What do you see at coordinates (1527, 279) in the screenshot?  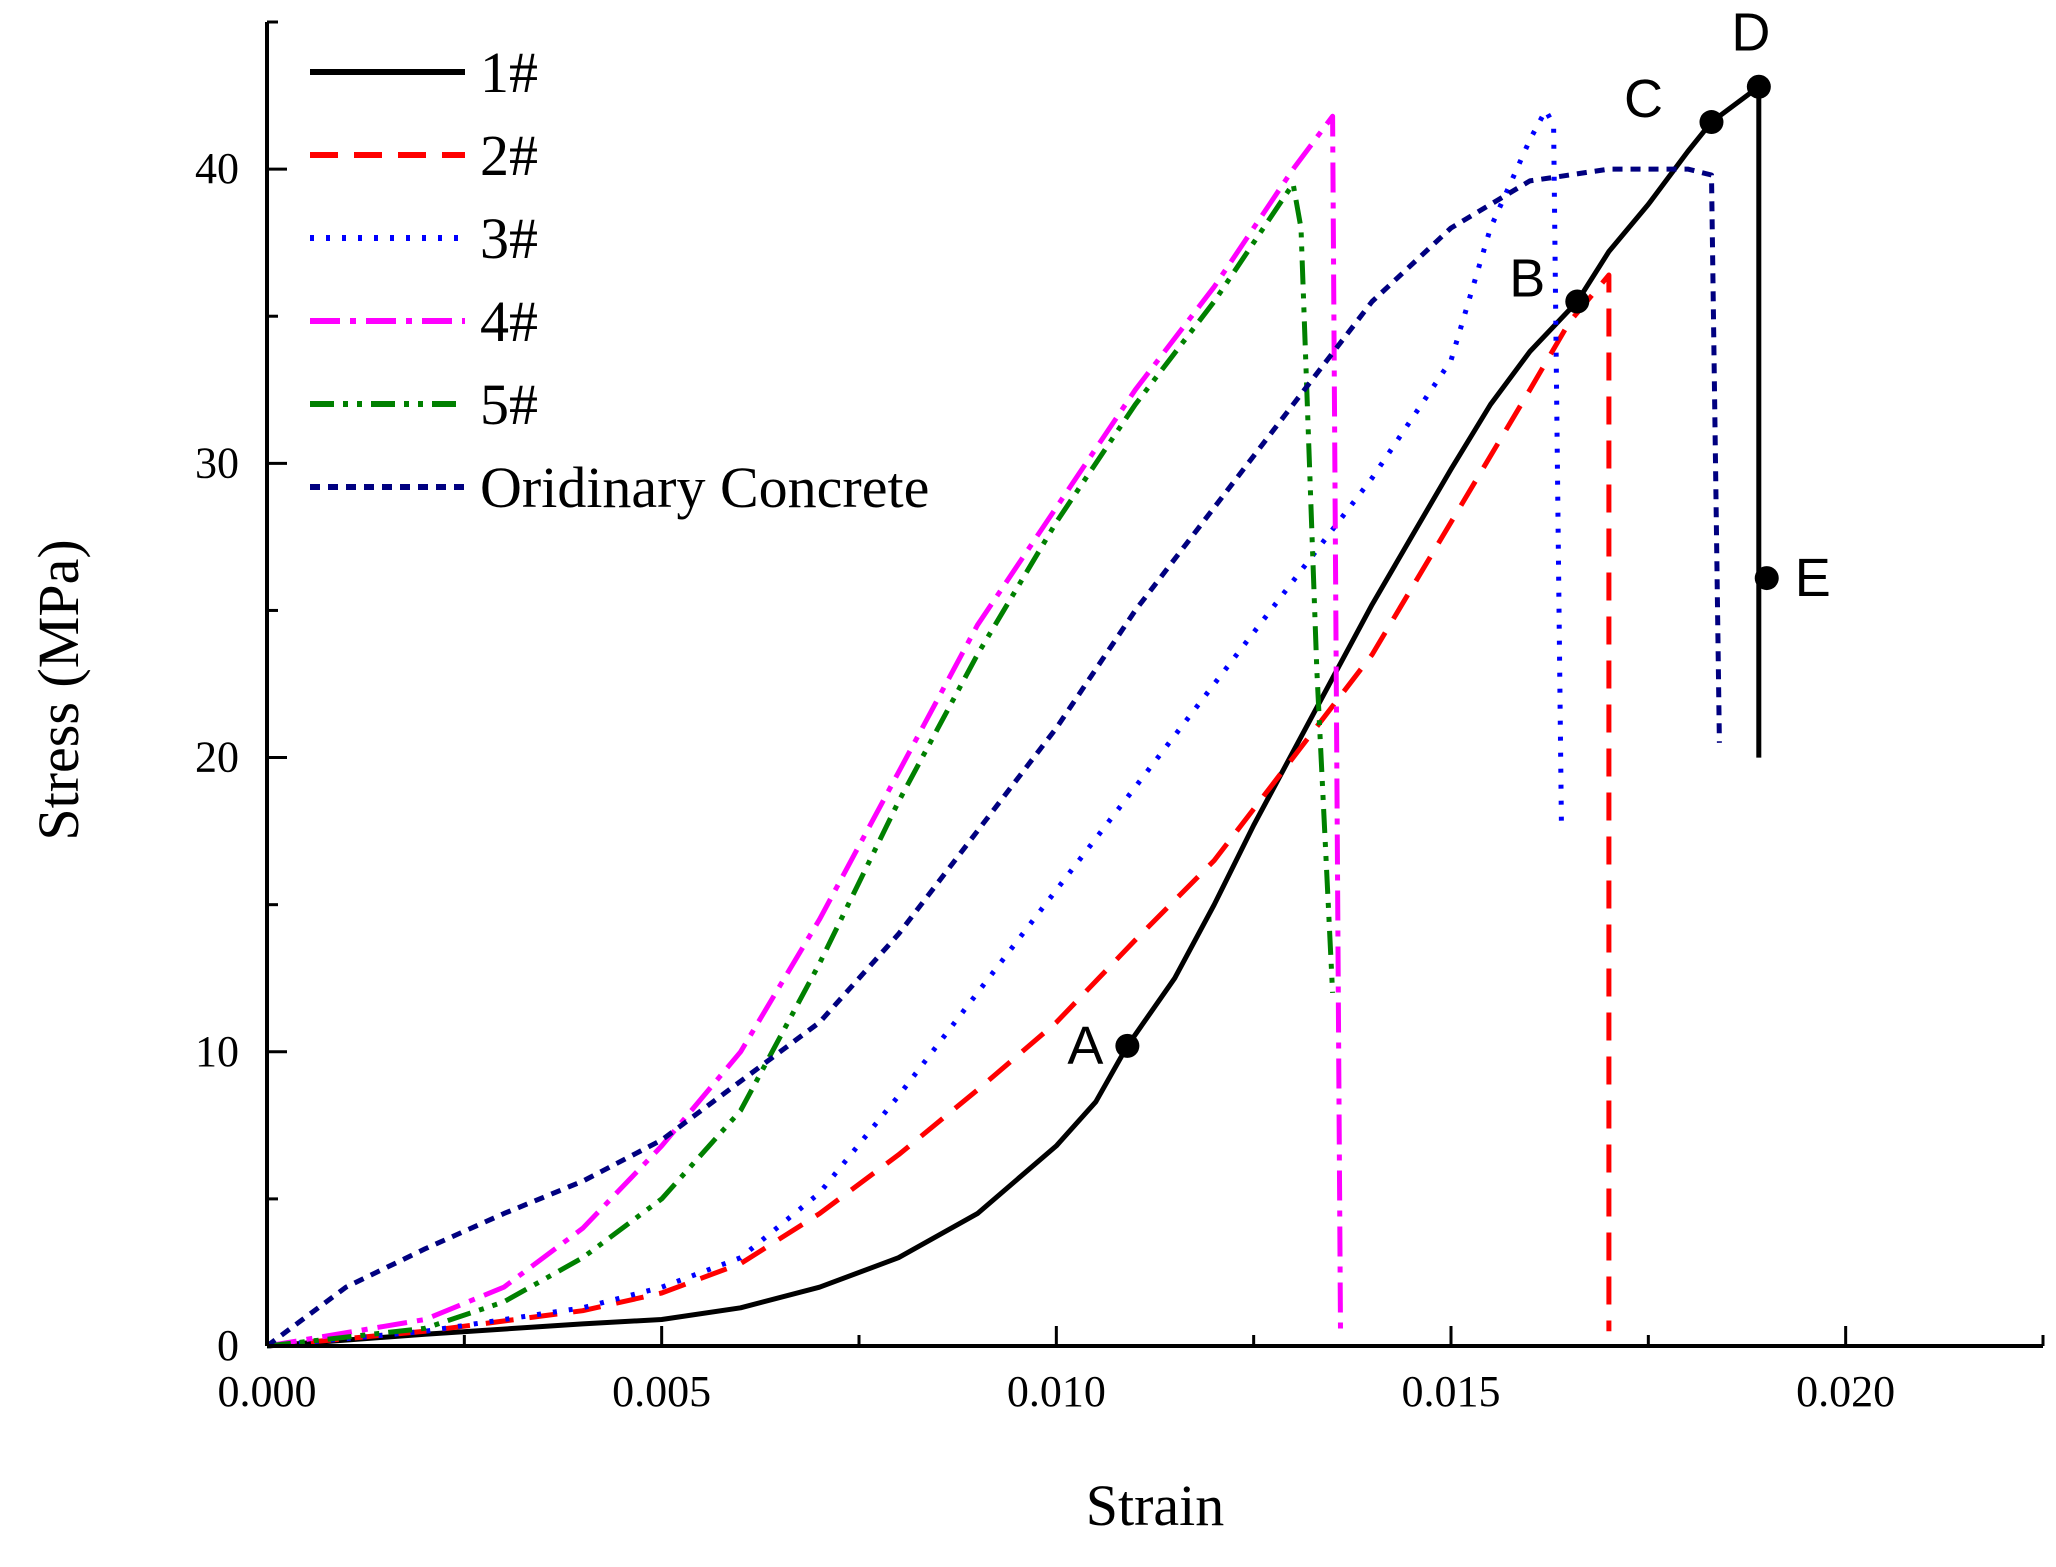 I see `annotation-label-b: B` at bounding box center [1527, 279].